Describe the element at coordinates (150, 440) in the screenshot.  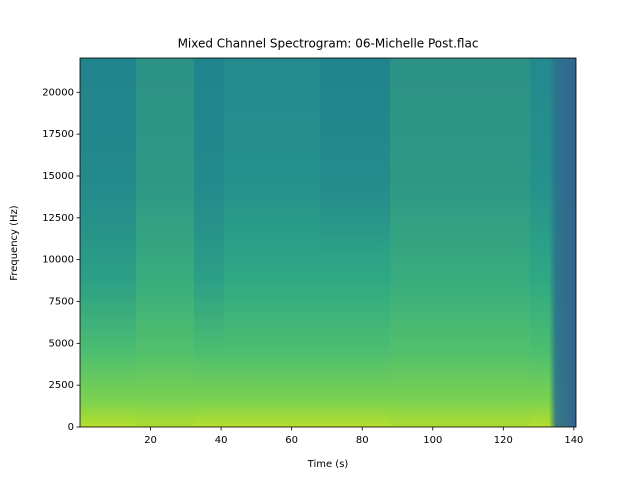
I see `x-tick-label: 20` at that location.